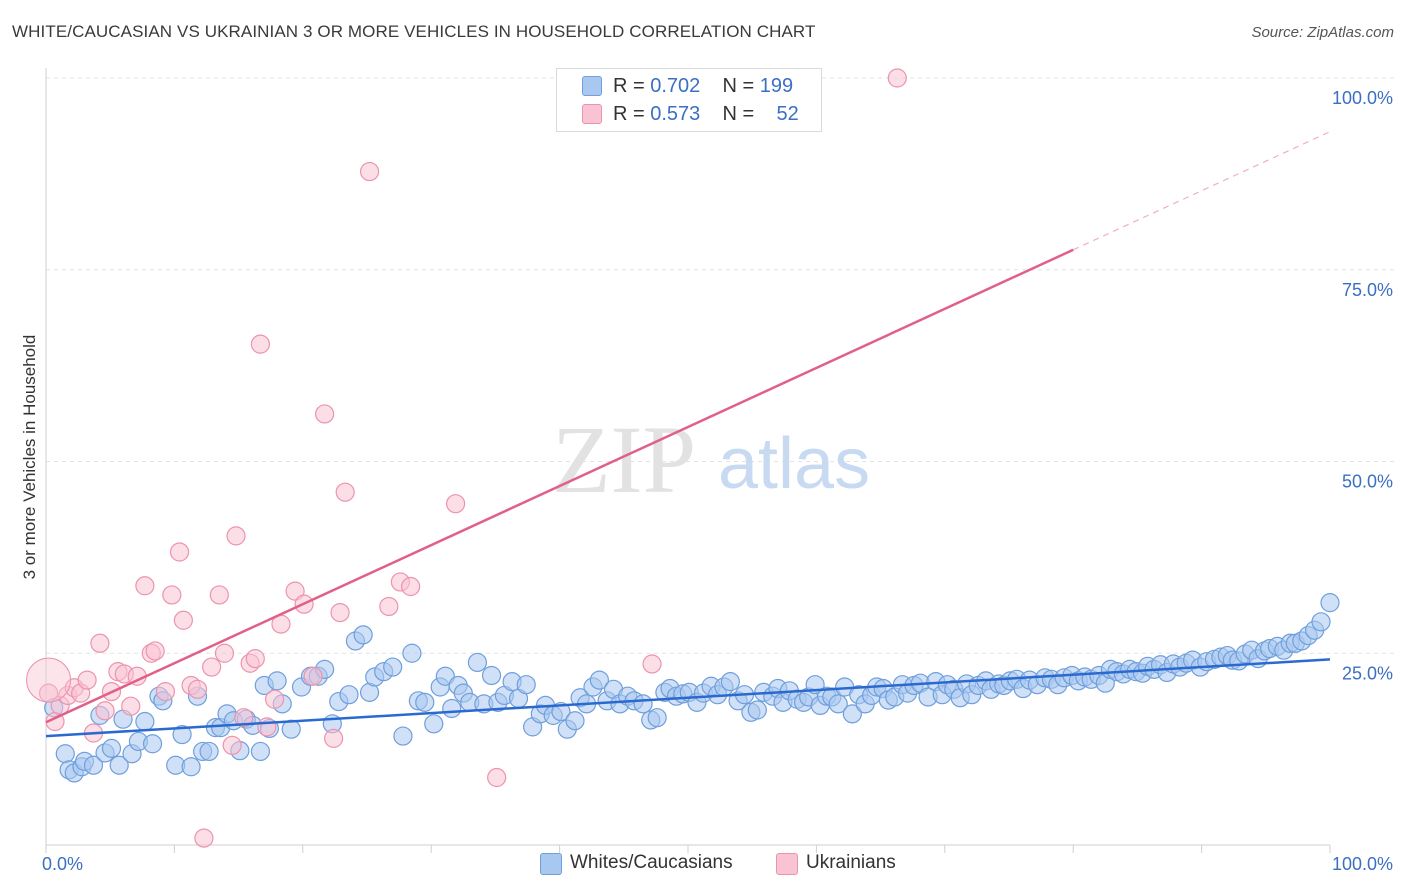  I want to click on y-axis-title: 3 or more Vehicles in Household, so click(29, 457).